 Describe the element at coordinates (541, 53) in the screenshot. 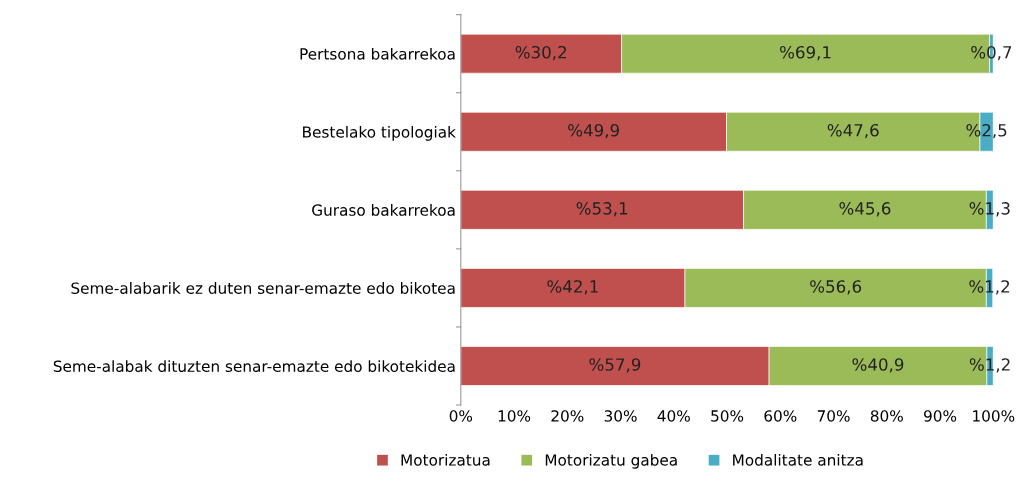

I see `data-label: %30,2` at that location.